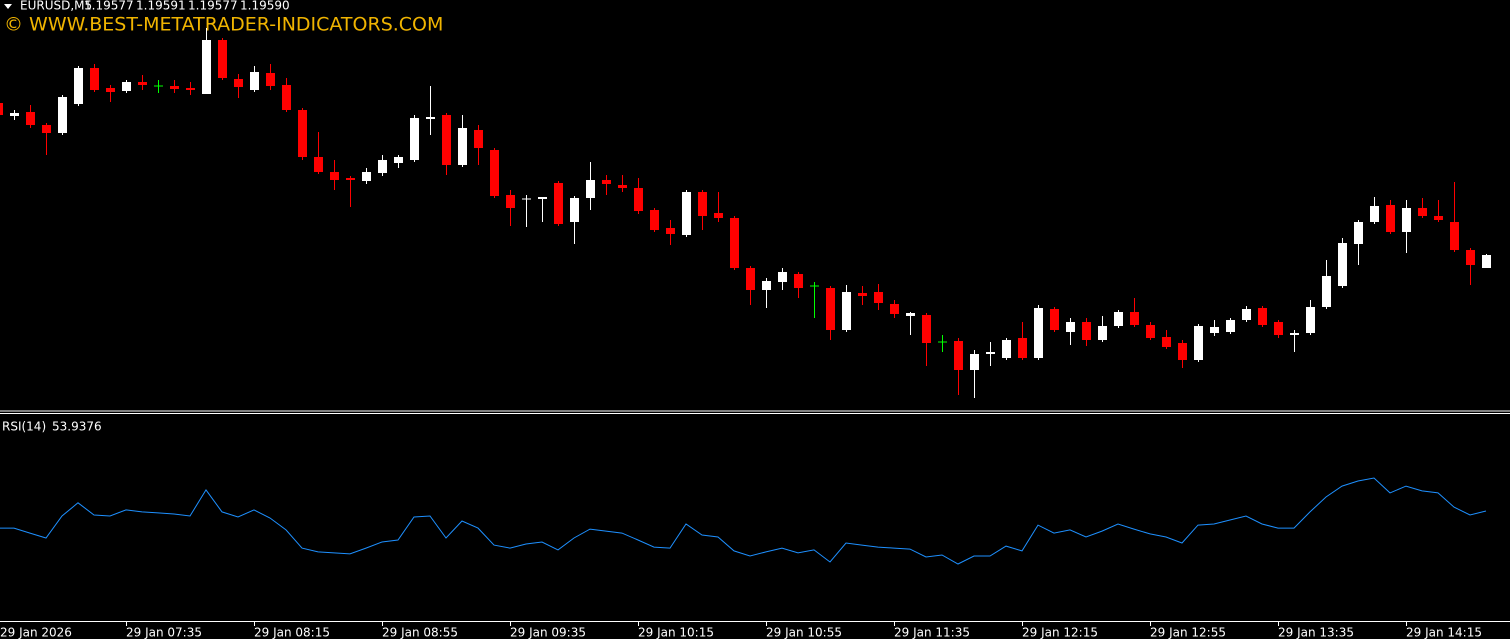  What do you see at coordinates (743, 521) in the screenshot?
I see `rsi-line` at bounding box center [743, 521].